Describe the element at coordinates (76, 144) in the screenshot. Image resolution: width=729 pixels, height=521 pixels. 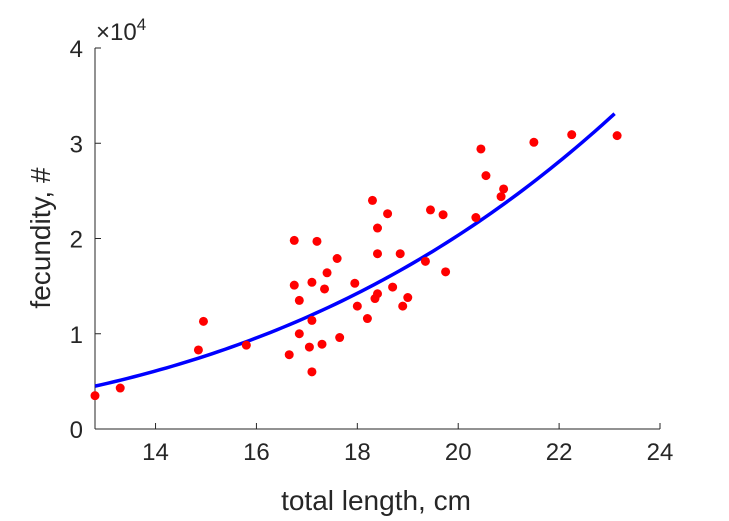
I see `y-tick-label: 3` at that location.